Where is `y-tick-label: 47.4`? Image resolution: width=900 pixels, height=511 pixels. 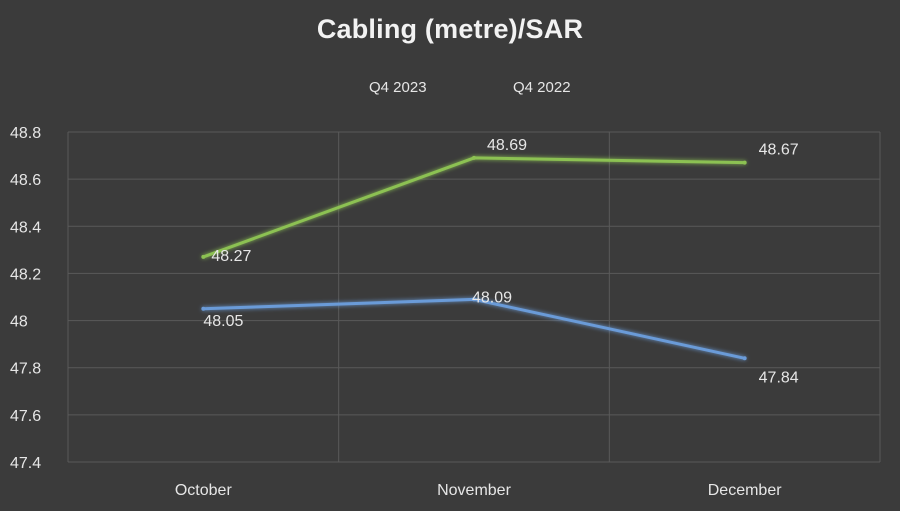
y-tick-label: 47.4 is located at coordinates (25, 463).